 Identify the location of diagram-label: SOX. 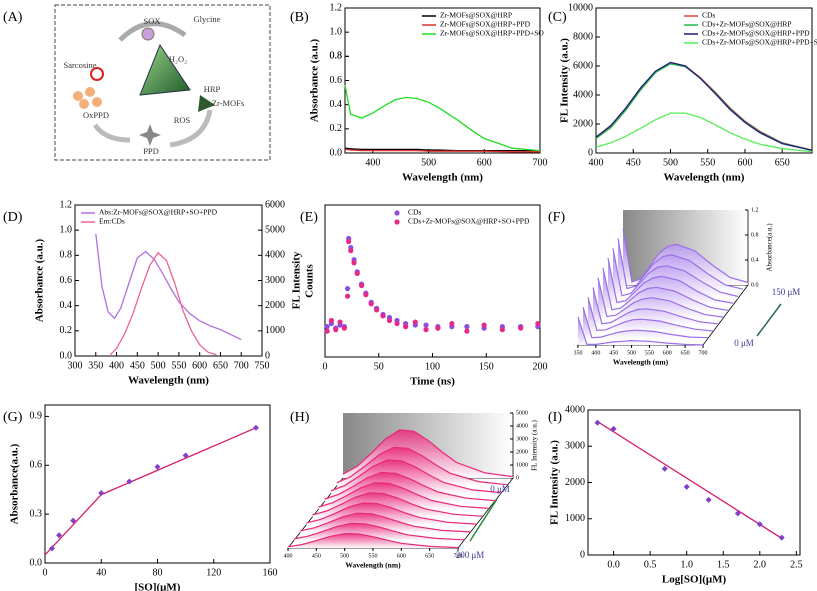
(151, 21).